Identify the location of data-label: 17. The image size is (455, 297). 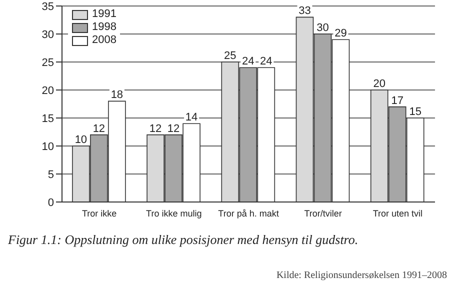
(397, 100).